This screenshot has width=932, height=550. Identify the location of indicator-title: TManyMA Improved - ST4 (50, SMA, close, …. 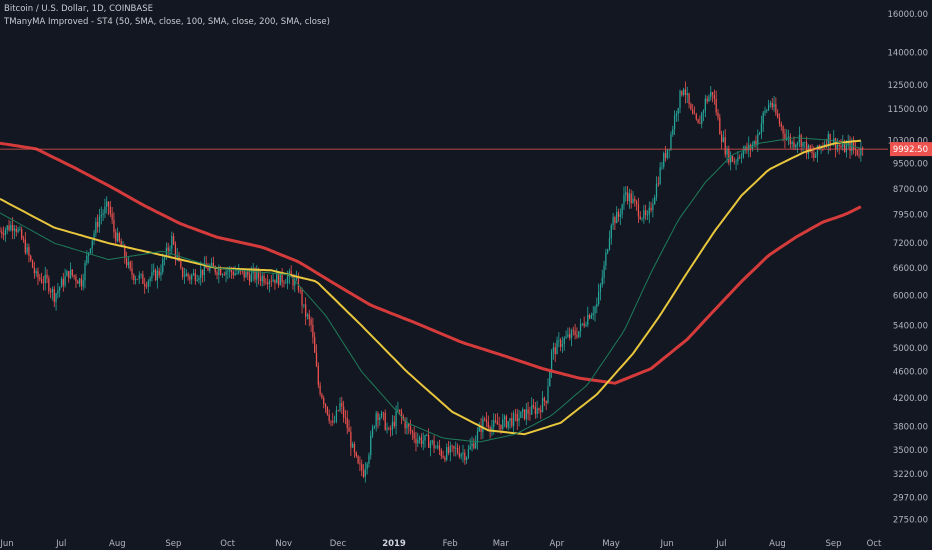
(167, 22).